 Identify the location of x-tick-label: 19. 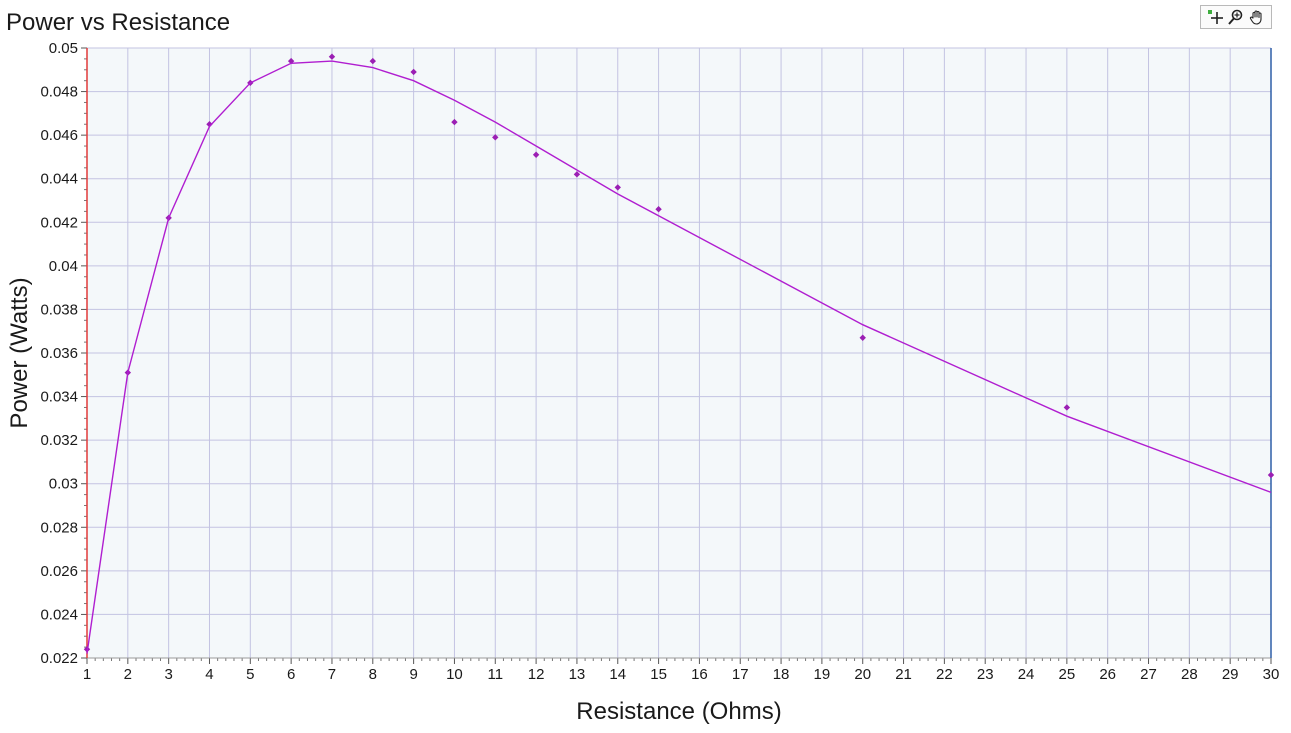
(822, 674).